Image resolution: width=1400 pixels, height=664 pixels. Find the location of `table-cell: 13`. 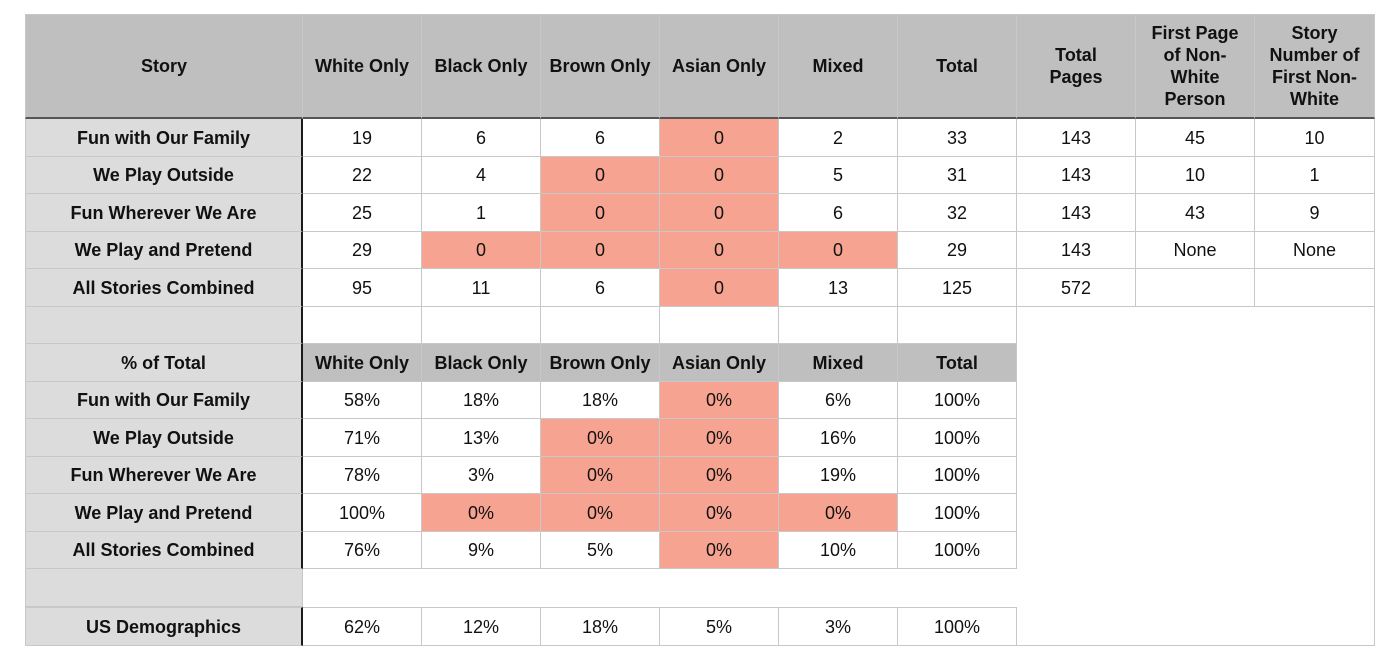

table-cell: 13 is located at coordinates (838, 288).